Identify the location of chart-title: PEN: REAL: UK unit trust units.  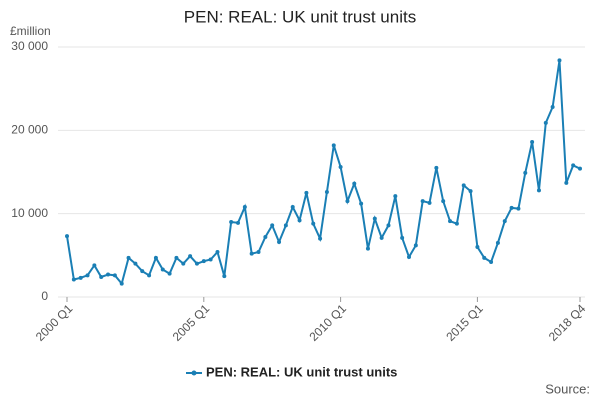
(300, 16).